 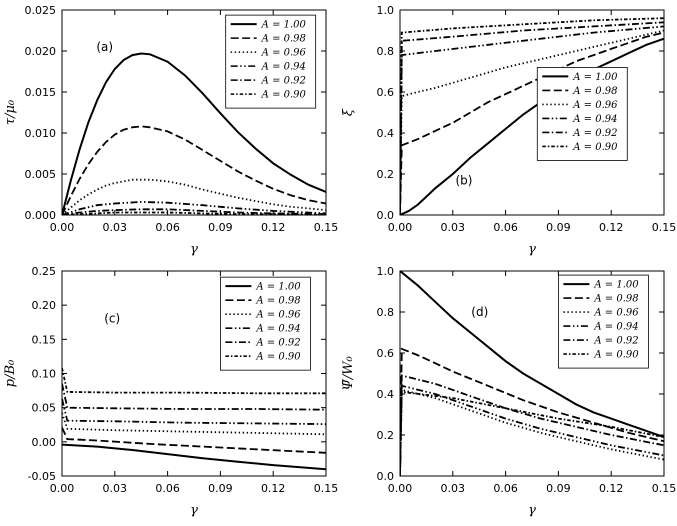 What do you see at coordinates (348, 112) in the screenshot?
I see `y-axis-label: ξ` at bounding box center [348, 112].